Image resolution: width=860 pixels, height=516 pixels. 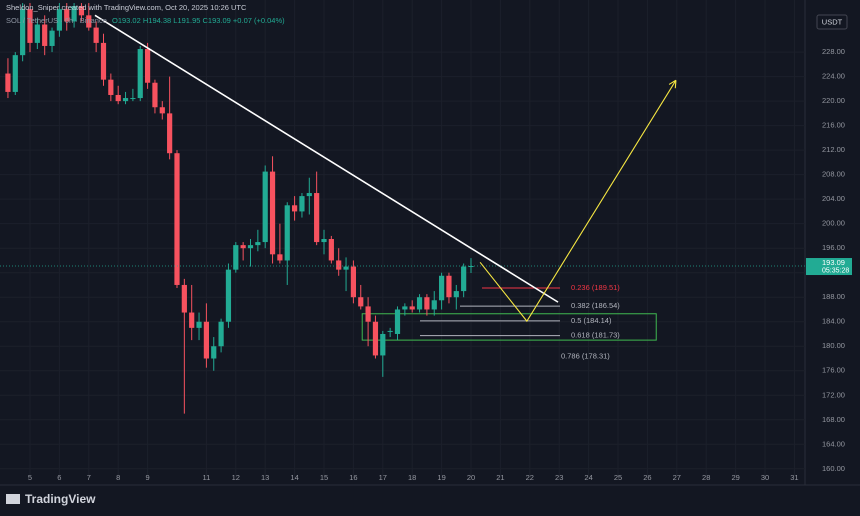 I want to click on x-tick-label: 24, so click(x=588, y=477).